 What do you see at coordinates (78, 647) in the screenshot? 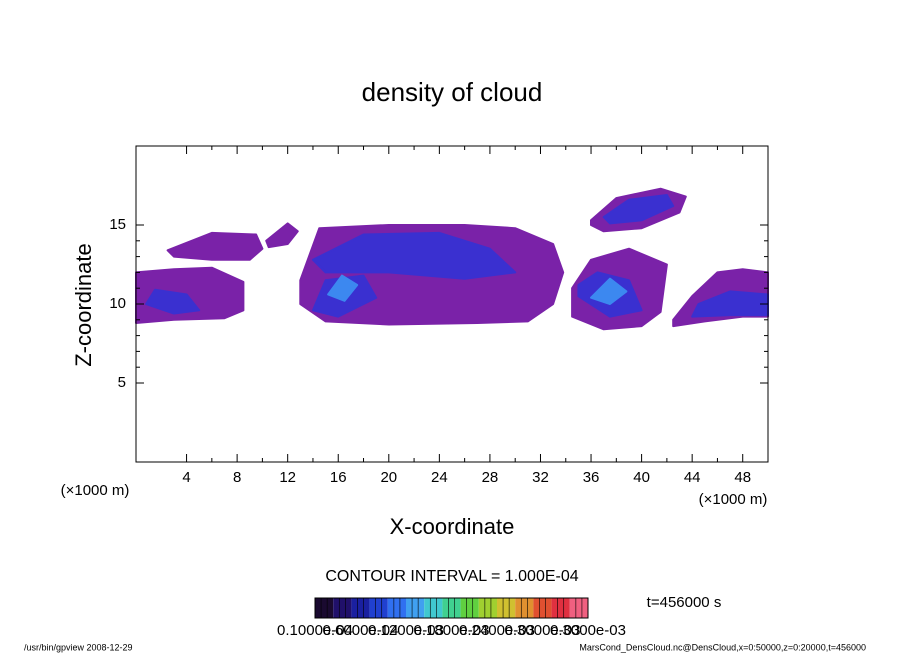
I see `footer-left: /usr/bin/gpview 2008-12-29` at bounding box center [78, 647].